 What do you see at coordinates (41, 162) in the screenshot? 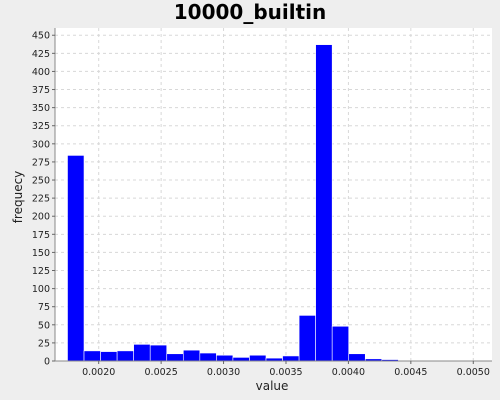
I see `y-tick-label: 275` at bounding box center [41, 162].